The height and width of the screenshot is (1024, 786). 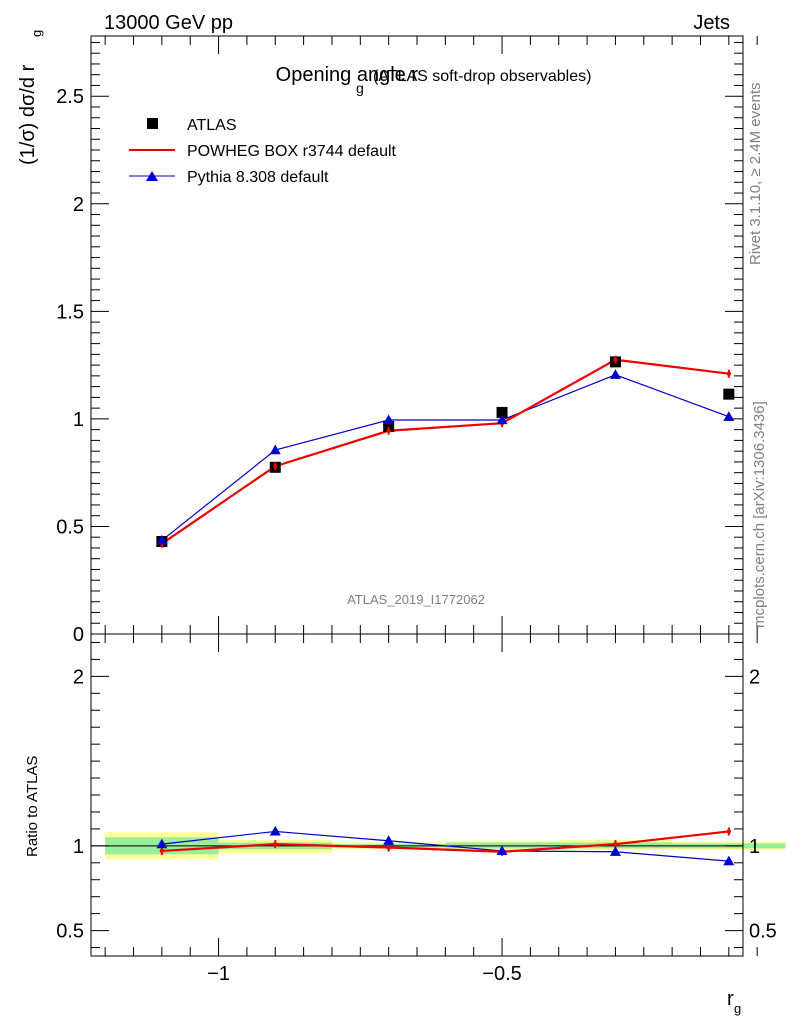 What do you see at coordinates (78, 205) in the screenshot?
I see `main-y-tick-label: 2` at bounding box center [78, 205].